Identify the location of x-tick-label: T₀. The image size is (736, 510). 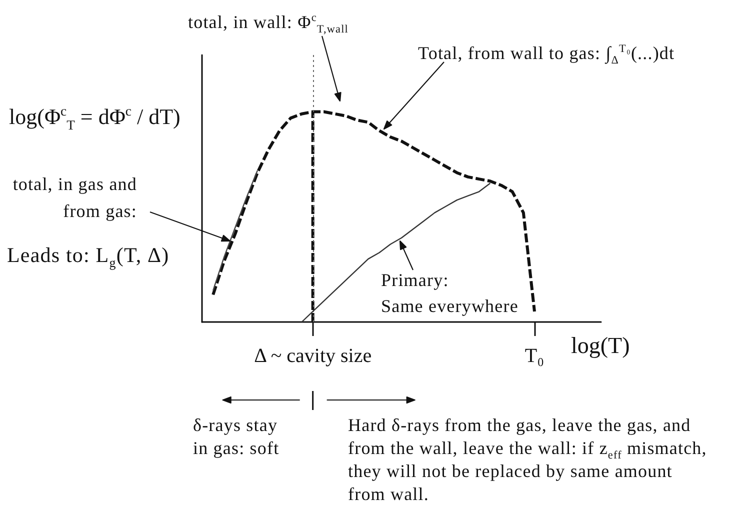
(534, 356).